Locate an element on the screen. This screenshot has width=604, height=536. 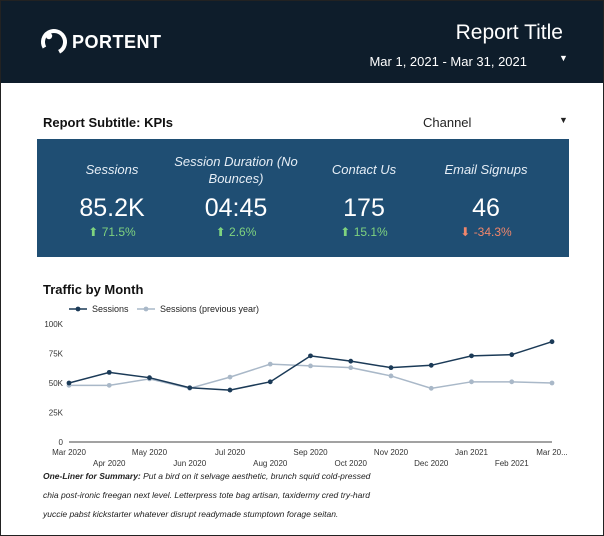
kpi-change-value: 2.6% is located at coordinates (243, 232).